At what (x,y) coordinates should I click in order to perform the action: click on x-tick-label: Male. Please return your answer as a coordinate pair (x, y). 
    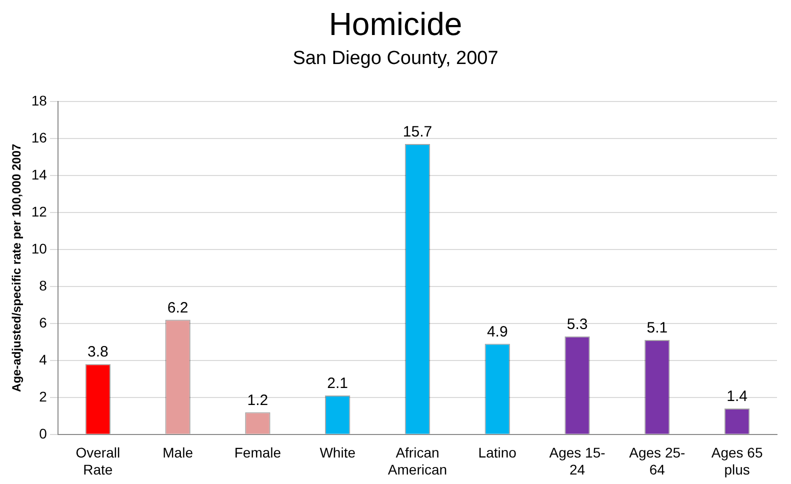
    Looking at the image, I should click on (178, 452).